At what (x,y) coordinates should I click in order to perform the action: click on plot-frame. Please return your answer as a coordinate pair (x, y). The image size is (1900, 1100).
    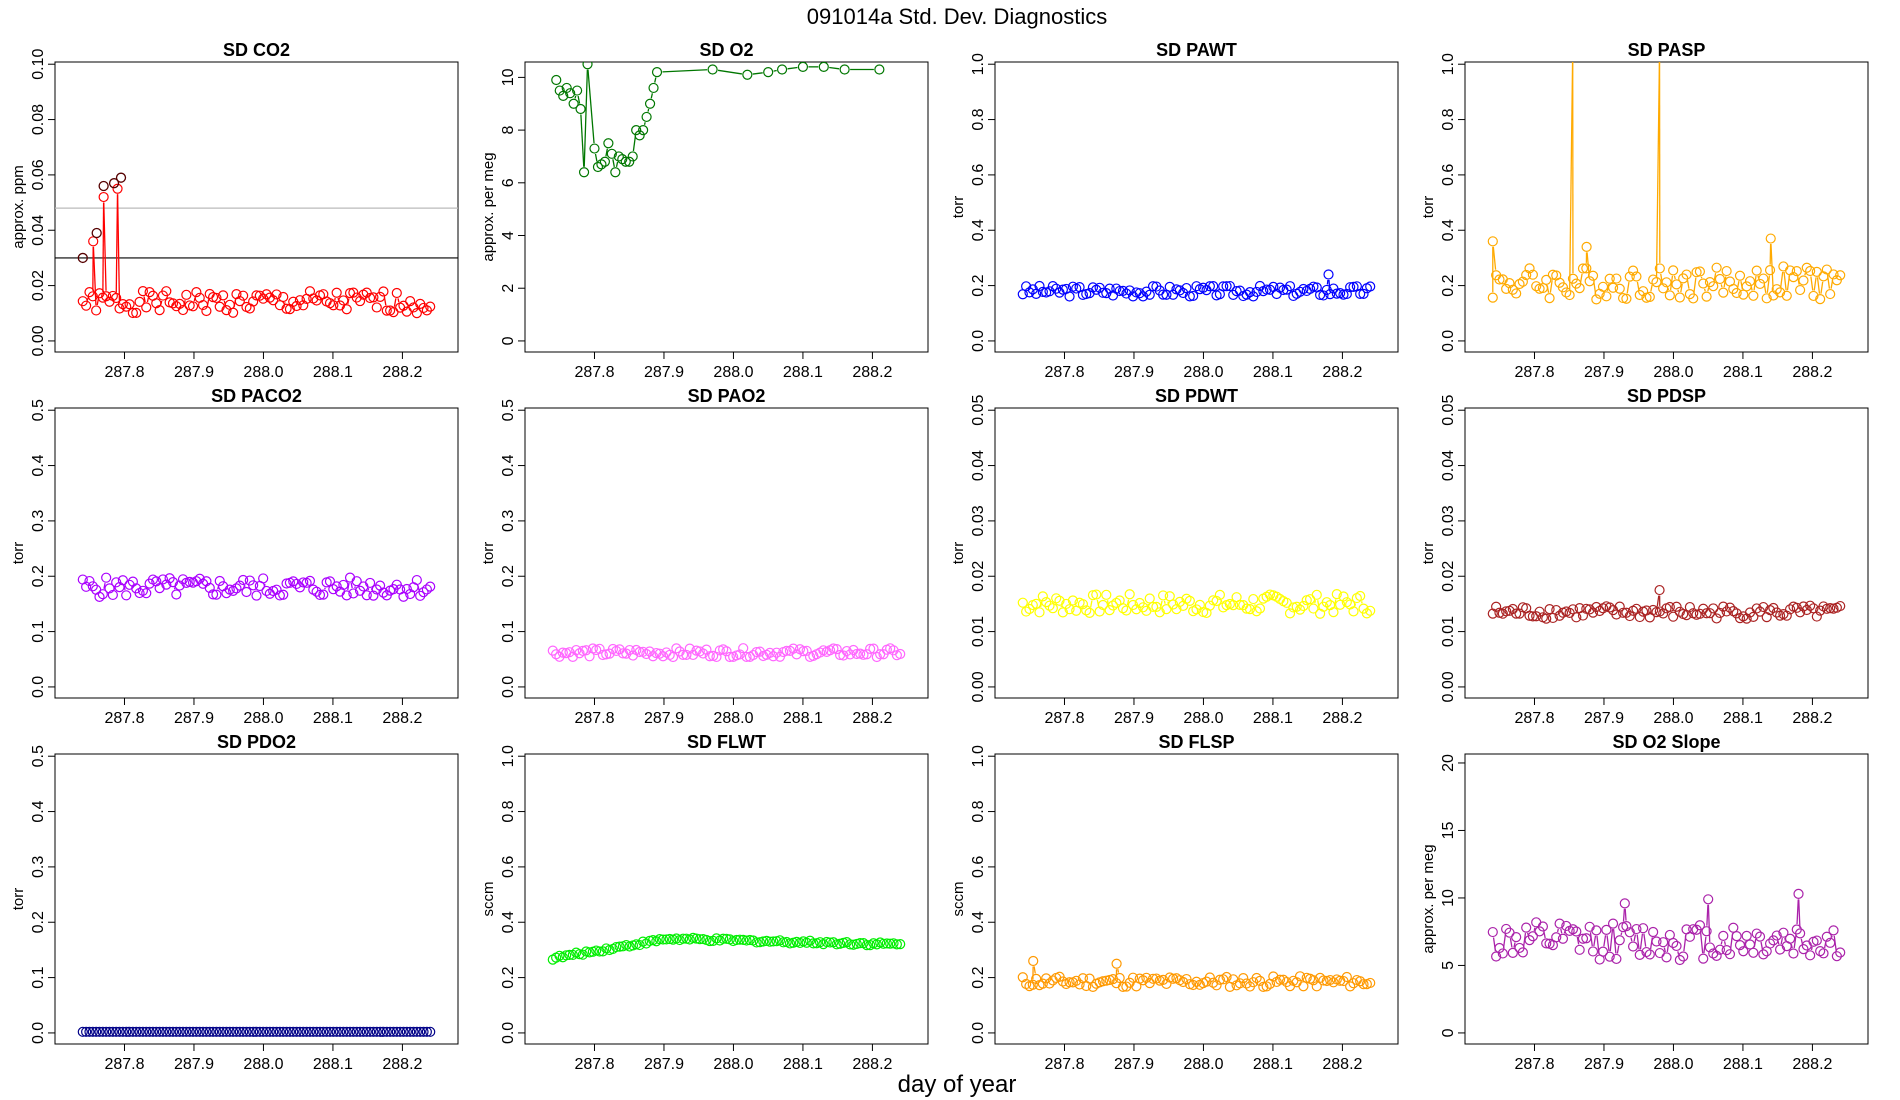
    Looking at the image, I should click on (256, 553).